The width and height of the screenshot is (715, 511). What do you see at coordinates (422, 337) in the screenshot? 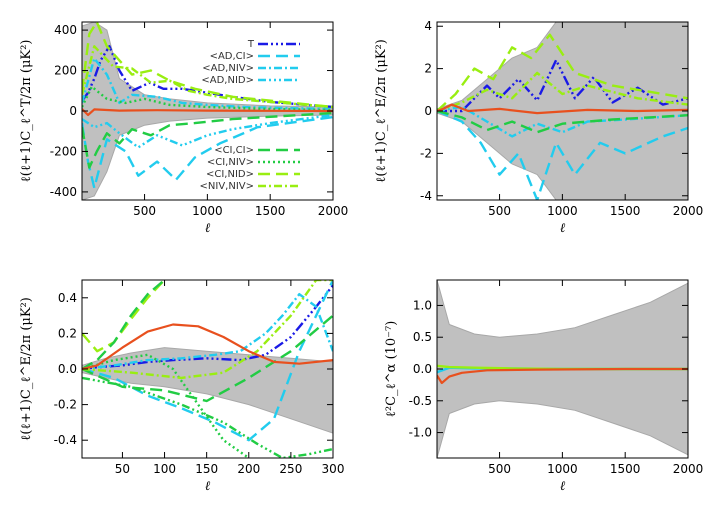
I see `y-tick-label: 0.5` at bounding box center [422, 337].